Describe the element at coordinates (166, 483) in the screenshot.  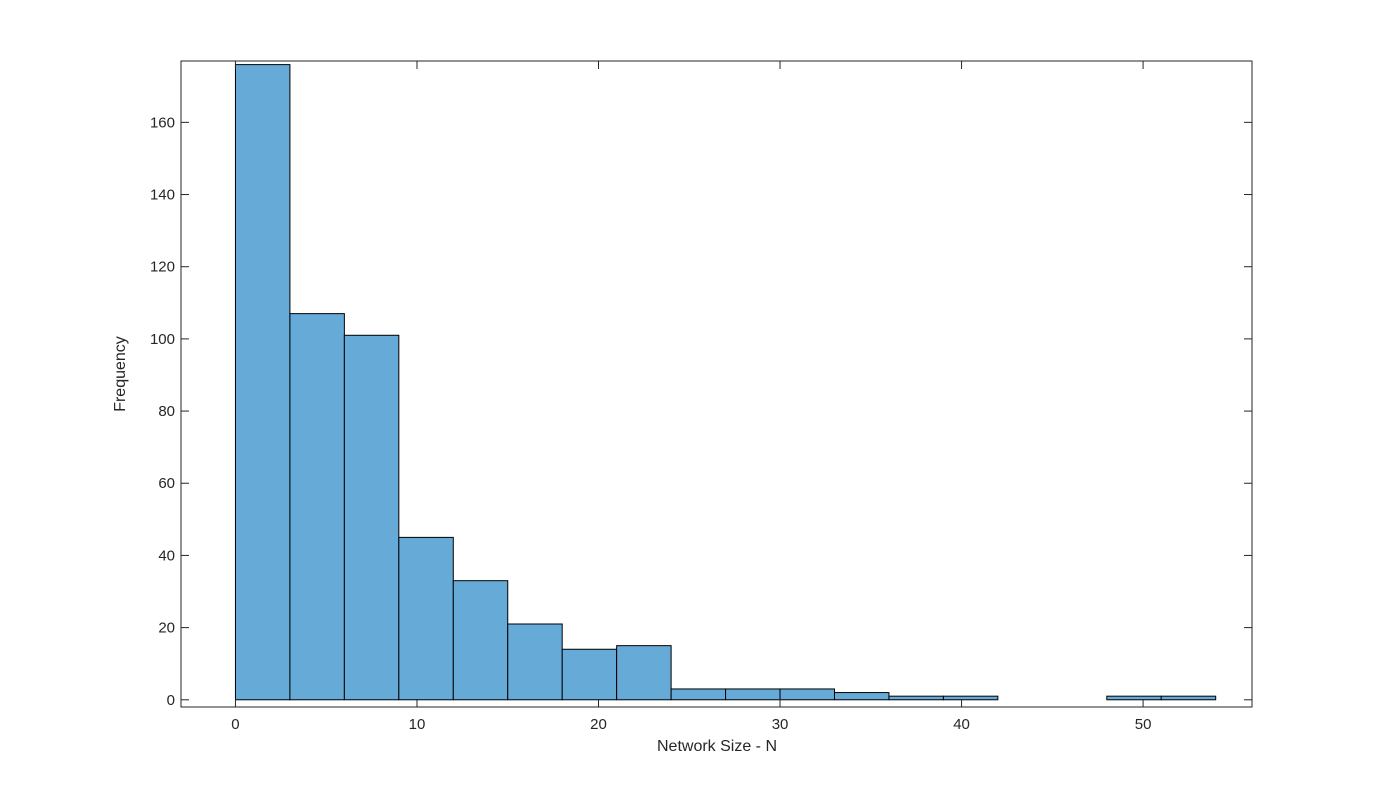
I see `y-tick-label: 60` at that location.